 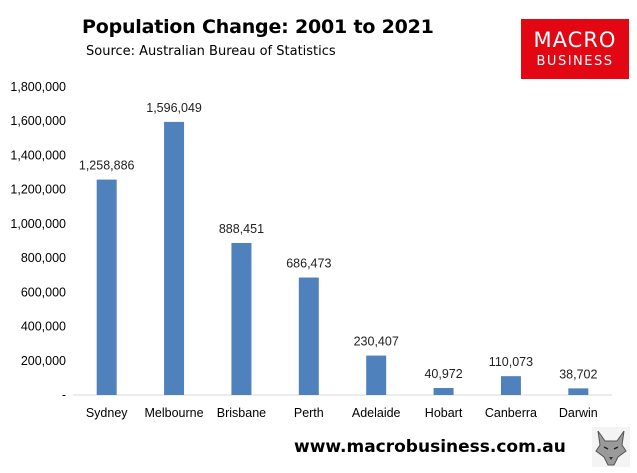 I want to click on y-tick-label: 1,400,000, so click(x=38, y=155).